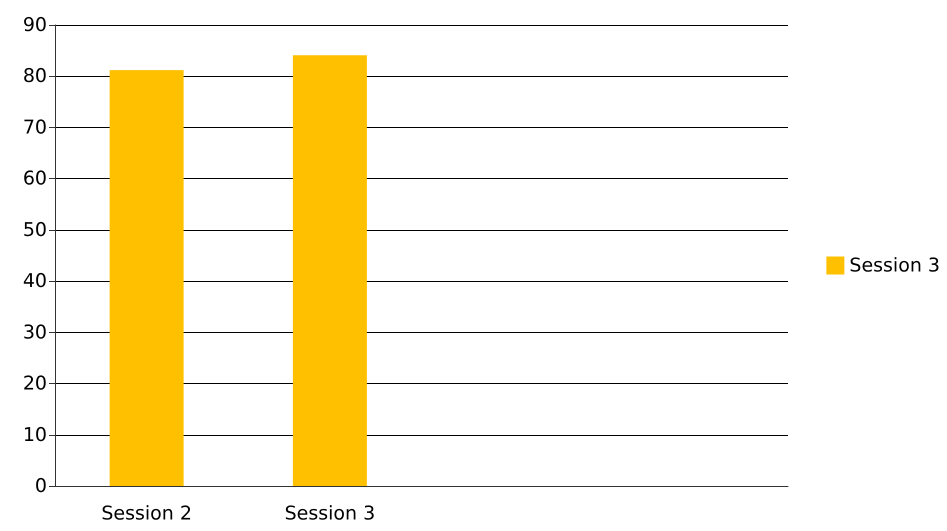  I want to click on y-tick-label: 10, so click(34, 435).